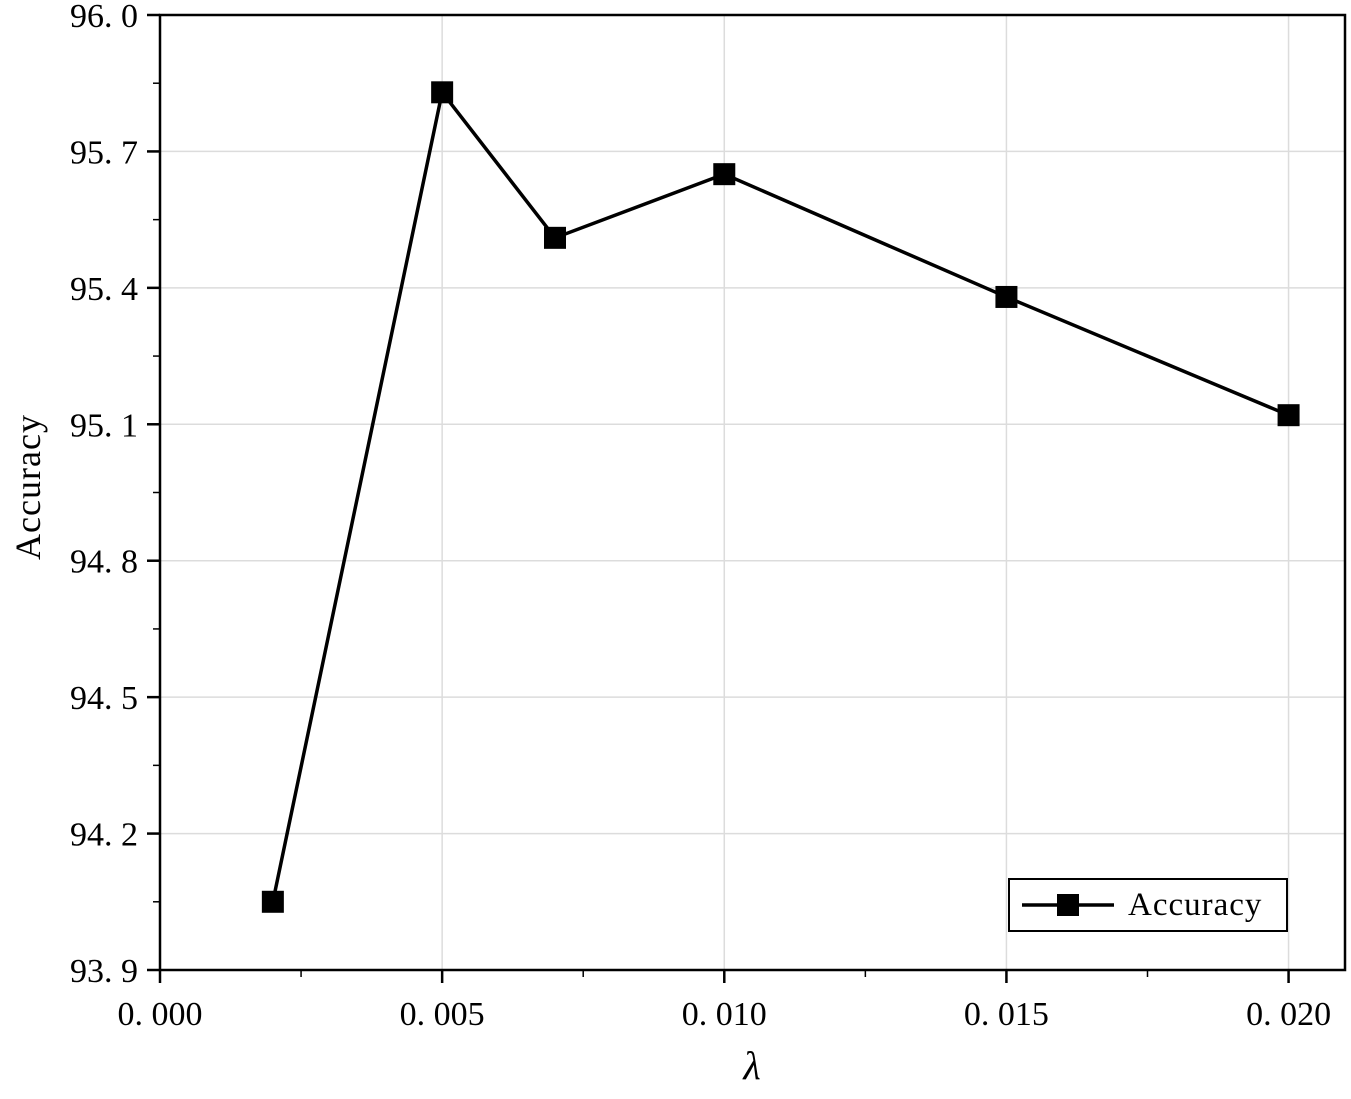 This screenshot has width=1351, height=1099. Describe the element at coordinates (752, 1065) in the screenshot. I see `x-axis-label: λ` at that location.